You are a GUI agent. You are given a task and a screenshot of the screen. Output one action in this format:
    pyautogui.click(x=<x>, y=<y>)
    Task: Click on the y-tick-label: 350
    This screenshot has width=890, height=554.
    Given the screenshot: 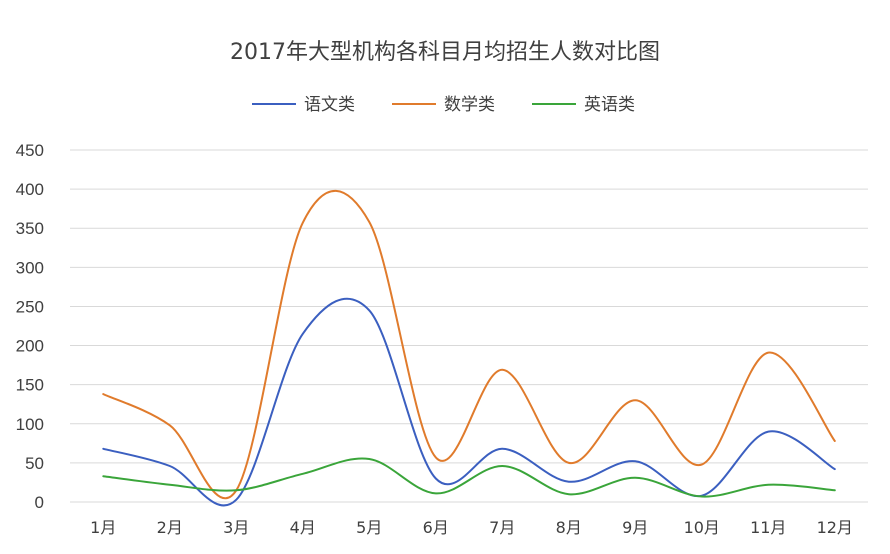 What is the action you would take?
    pyautogui.click(x=30, y=228)
    